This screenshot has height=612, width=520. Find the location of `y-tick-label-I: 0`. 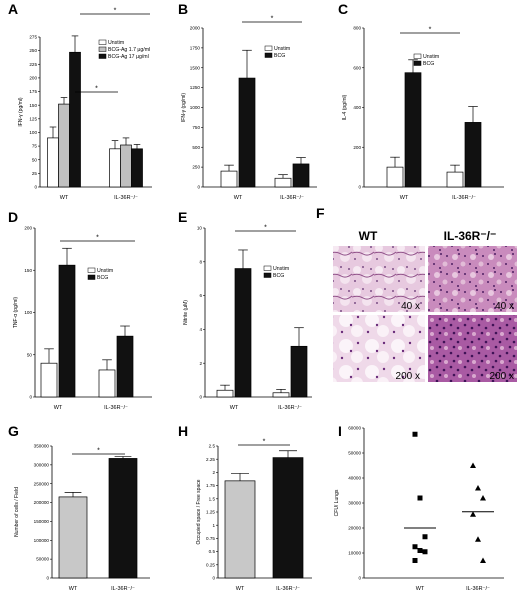

y-tick-label-I: 0 is located at coordinates (359, 578).